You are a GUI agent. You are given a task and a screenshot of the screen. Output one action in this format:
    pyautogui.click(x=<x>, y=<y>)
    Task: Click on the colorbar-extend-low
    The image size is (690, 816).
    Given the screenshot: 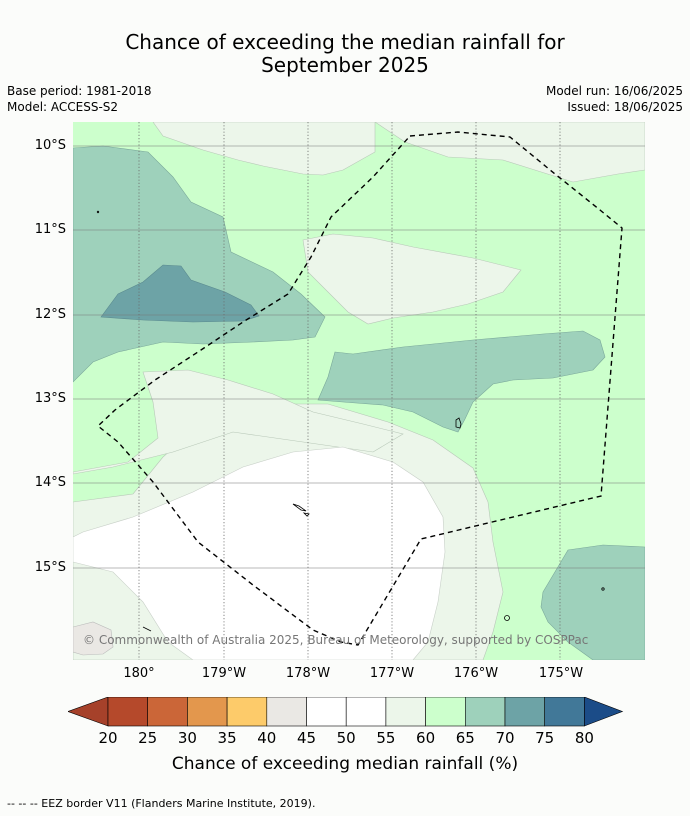 What is the action you would take?
    pyautogui.click(x=88, y=711)
    